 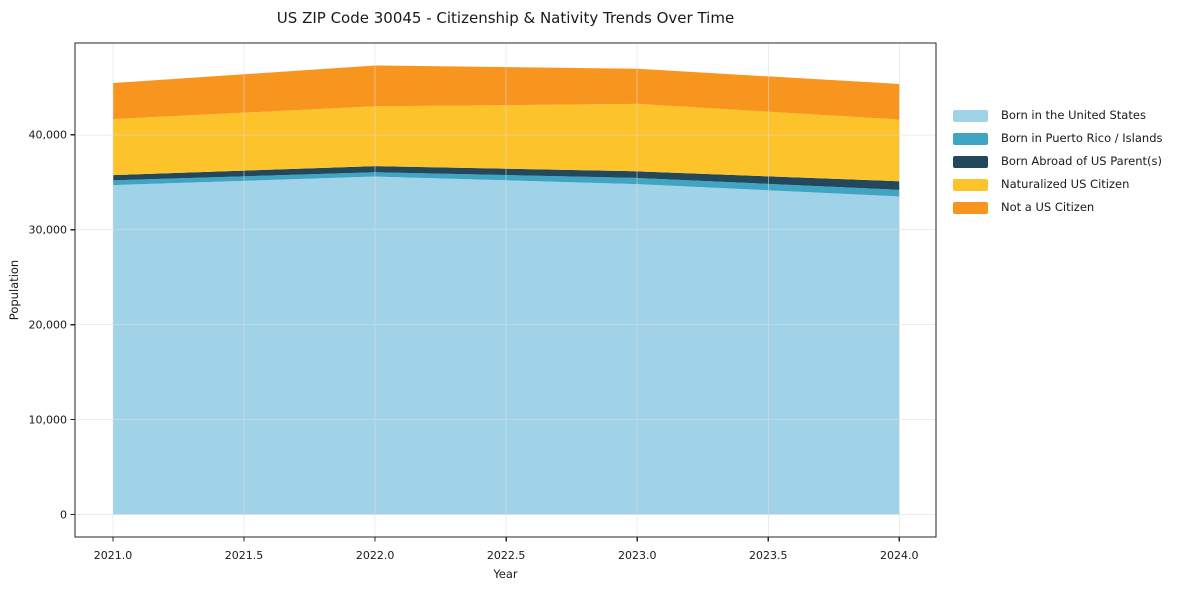 I want to click on y-tick-label: 20,000, so click(x=48, y=325).